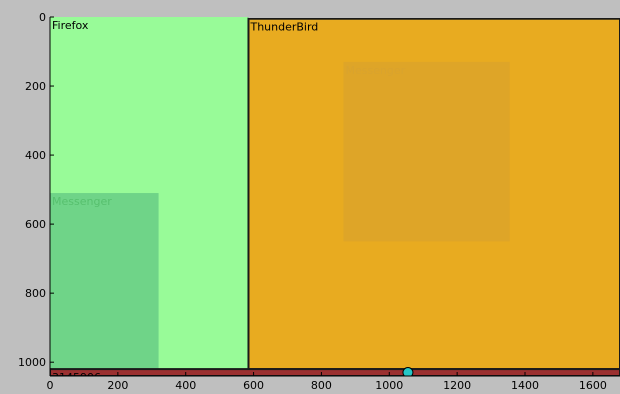  Describe the element at coordinates (525, 385) in the screenshot. I see `x-tick-label: 1400` at that location.